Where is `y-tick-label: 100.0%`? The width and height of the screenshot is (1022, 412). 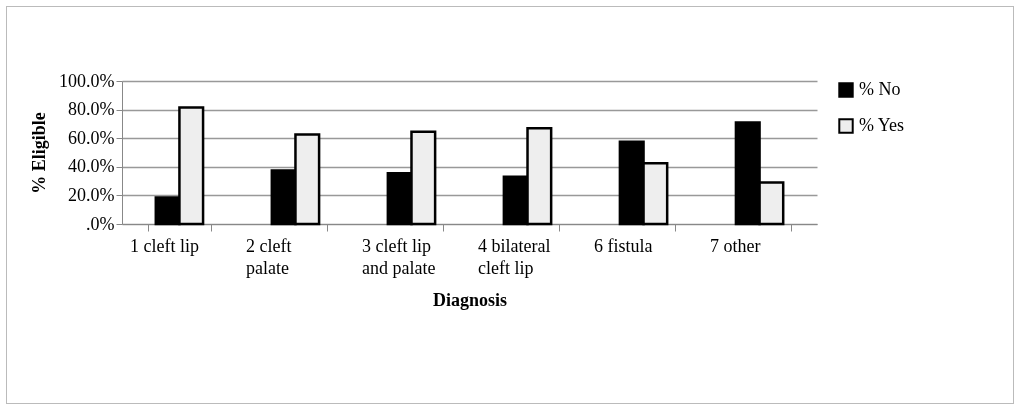 y-tick-label: 100.0% is located at coordinates (87, 80).